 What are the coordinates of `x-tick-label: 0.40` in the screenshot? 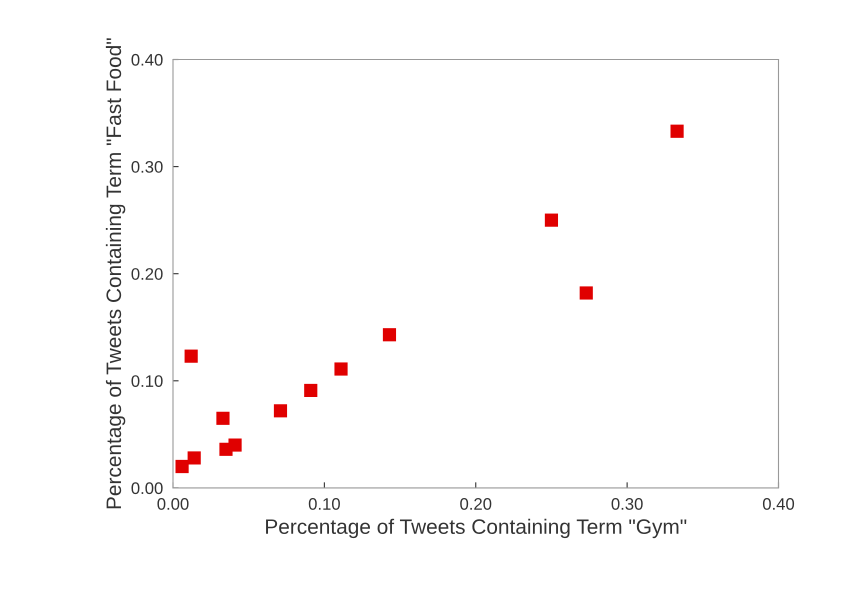 It's located at (778, 504).